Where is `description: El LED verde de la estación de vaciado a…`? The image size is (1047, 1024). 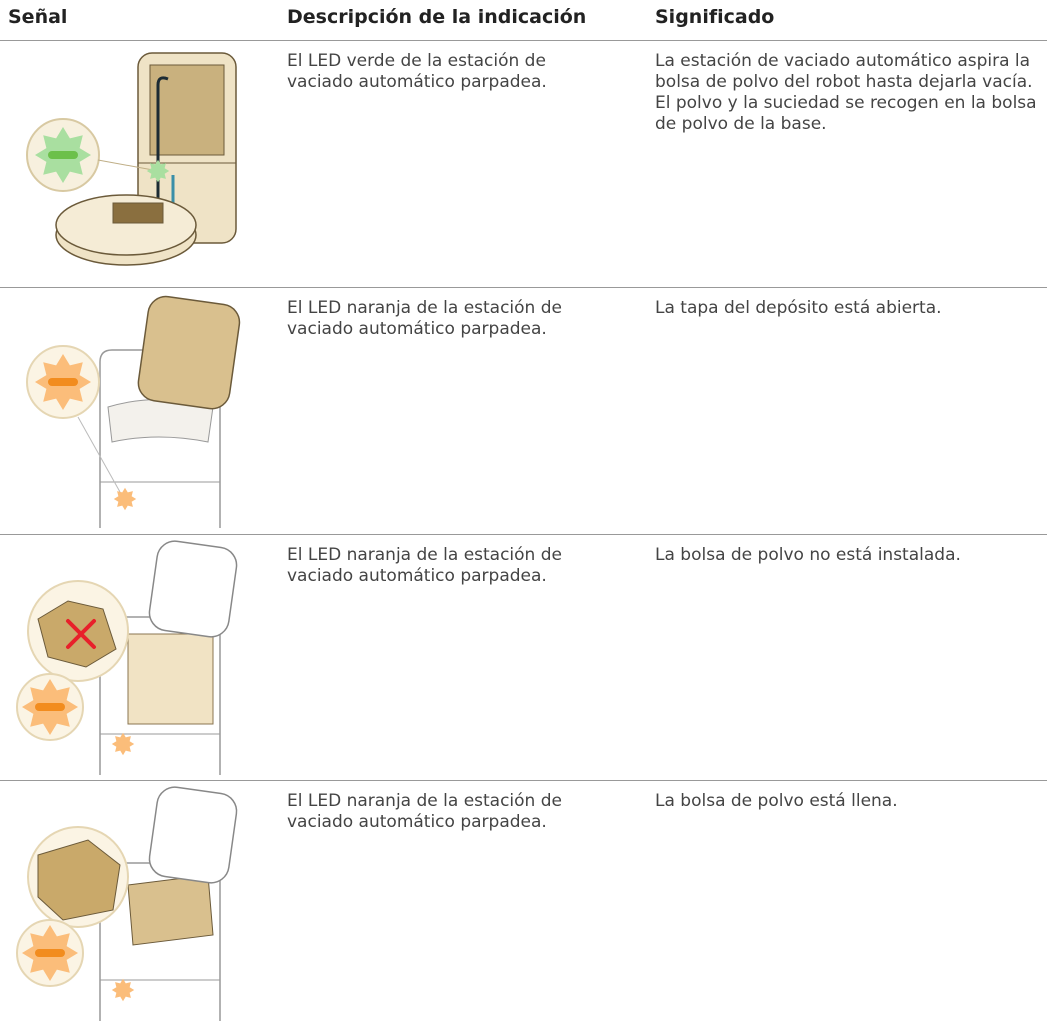
description: El LED verde de la estación de vaciado a… is located at coordinates (417, 71).